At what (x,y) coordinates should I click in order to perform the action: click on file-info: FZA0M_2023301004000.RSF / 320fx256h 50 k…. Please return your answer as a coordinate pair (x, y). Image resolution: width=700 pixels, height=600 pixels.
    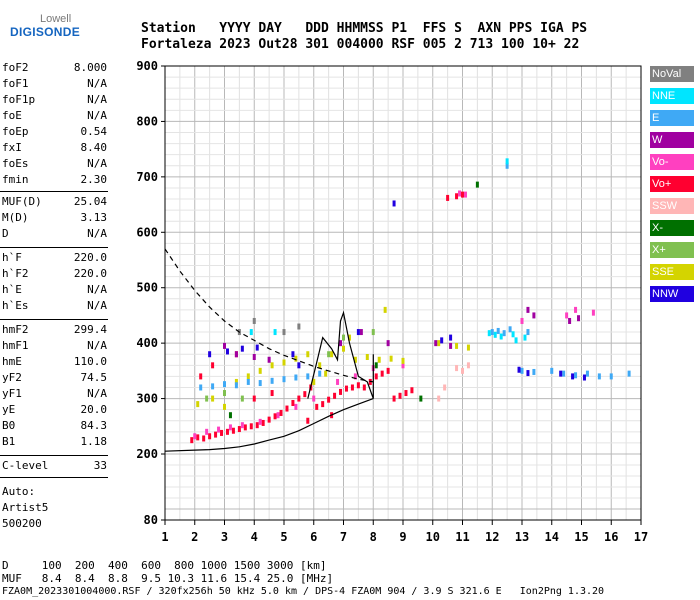
    Looking at the image, I should click on (303, 591).